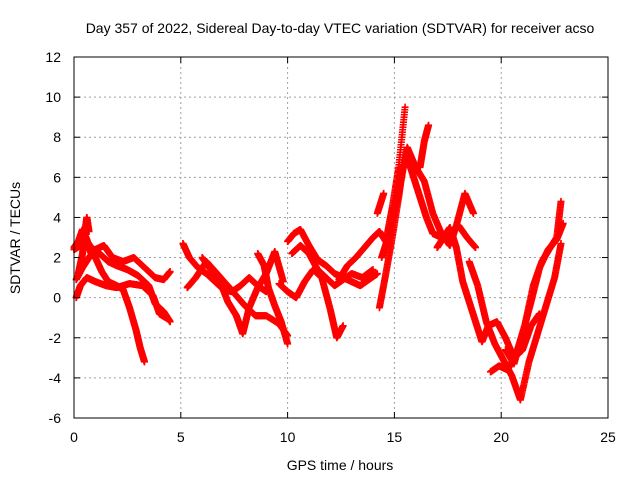  Describe the element at coordinates (181, 437) in the screenshot. I see `x-tick-label: 5` at that location.